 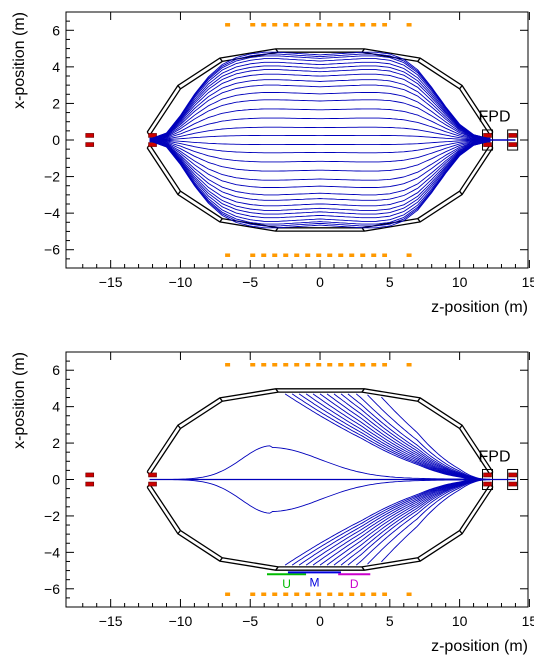 What do you see at coordinates (52, 552) in the screenshot?
I see `y-tick-label: −4` at bounding box center [52, 552].